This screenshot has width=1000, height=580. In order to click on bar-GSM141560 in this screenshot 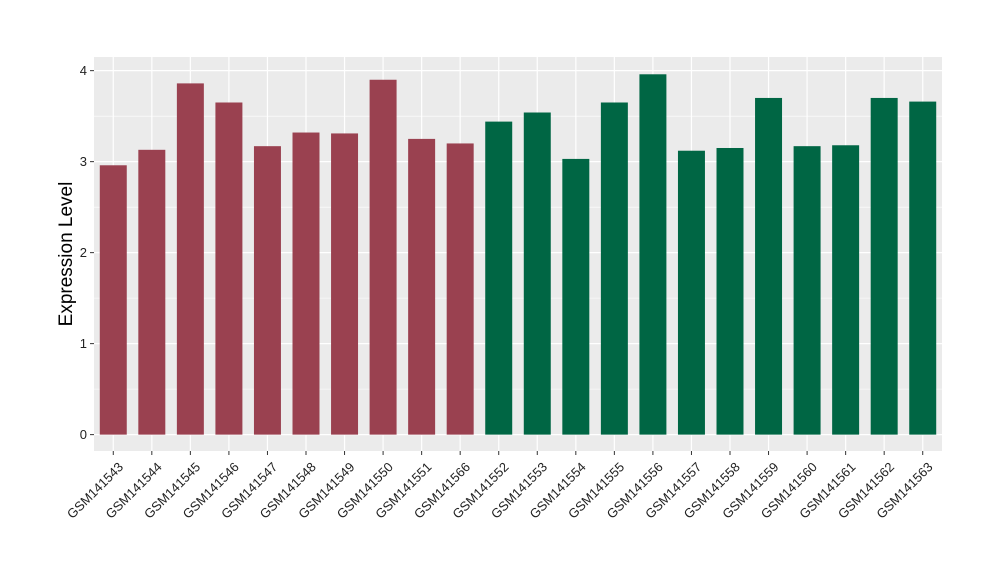, I will do `click(807, 290)`.